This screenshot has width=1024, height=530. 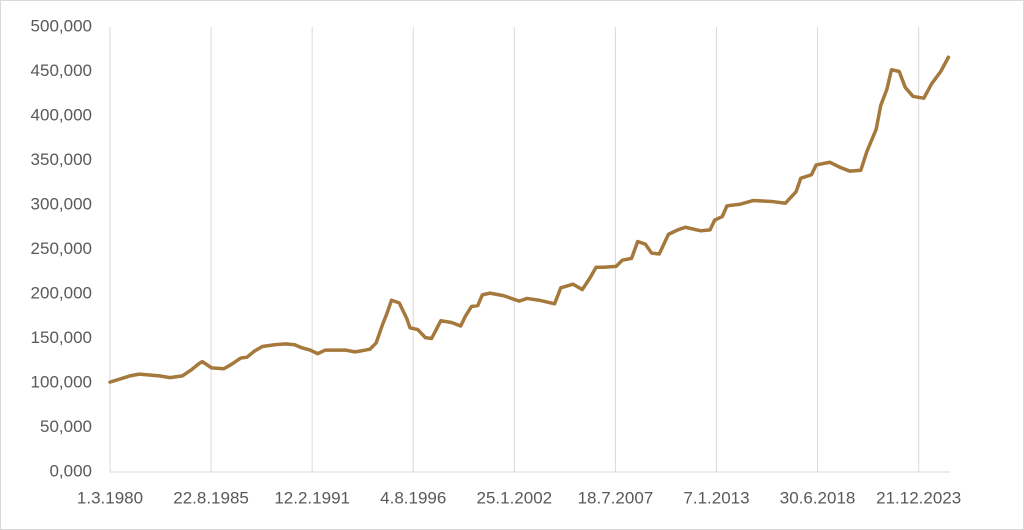 I want to click on x-tick-label: 1.3.1980, so click(x=110, y=497).